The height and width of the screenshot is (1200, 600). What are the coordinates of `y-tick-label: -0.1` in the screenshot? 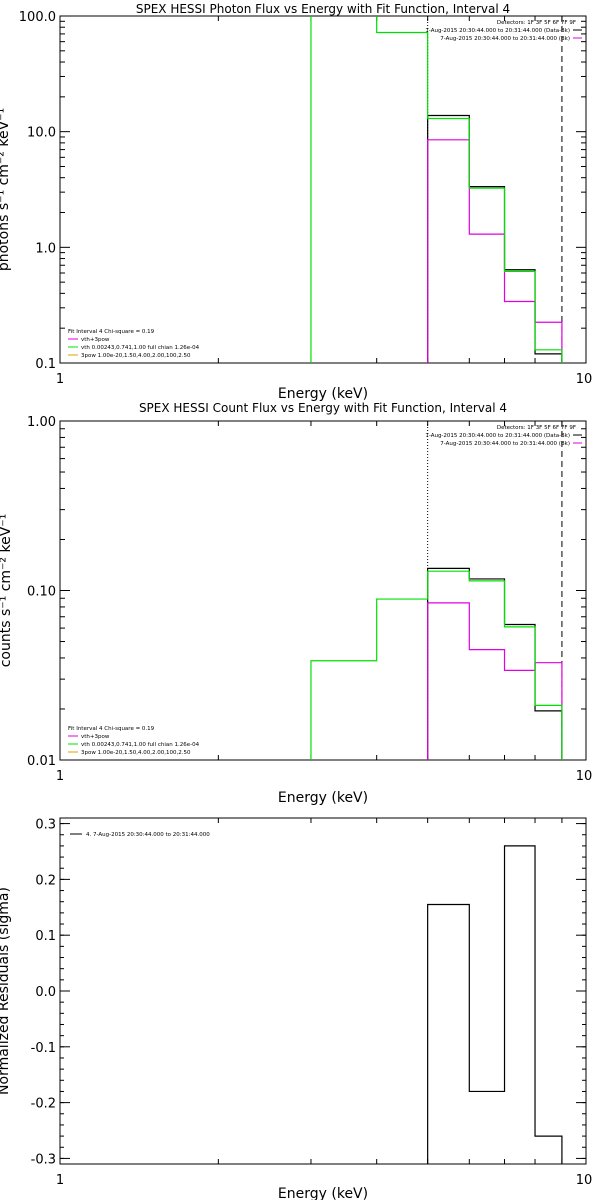 It's located at (43, 1048).